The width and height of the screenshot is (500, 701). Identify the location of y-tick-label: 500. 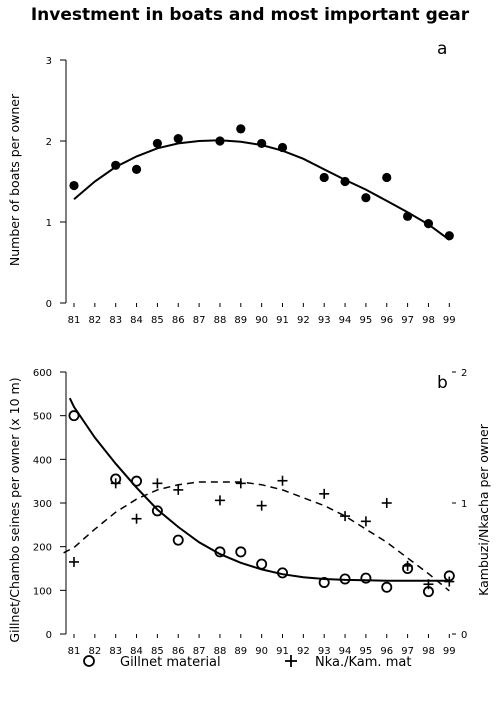
(42, 417).